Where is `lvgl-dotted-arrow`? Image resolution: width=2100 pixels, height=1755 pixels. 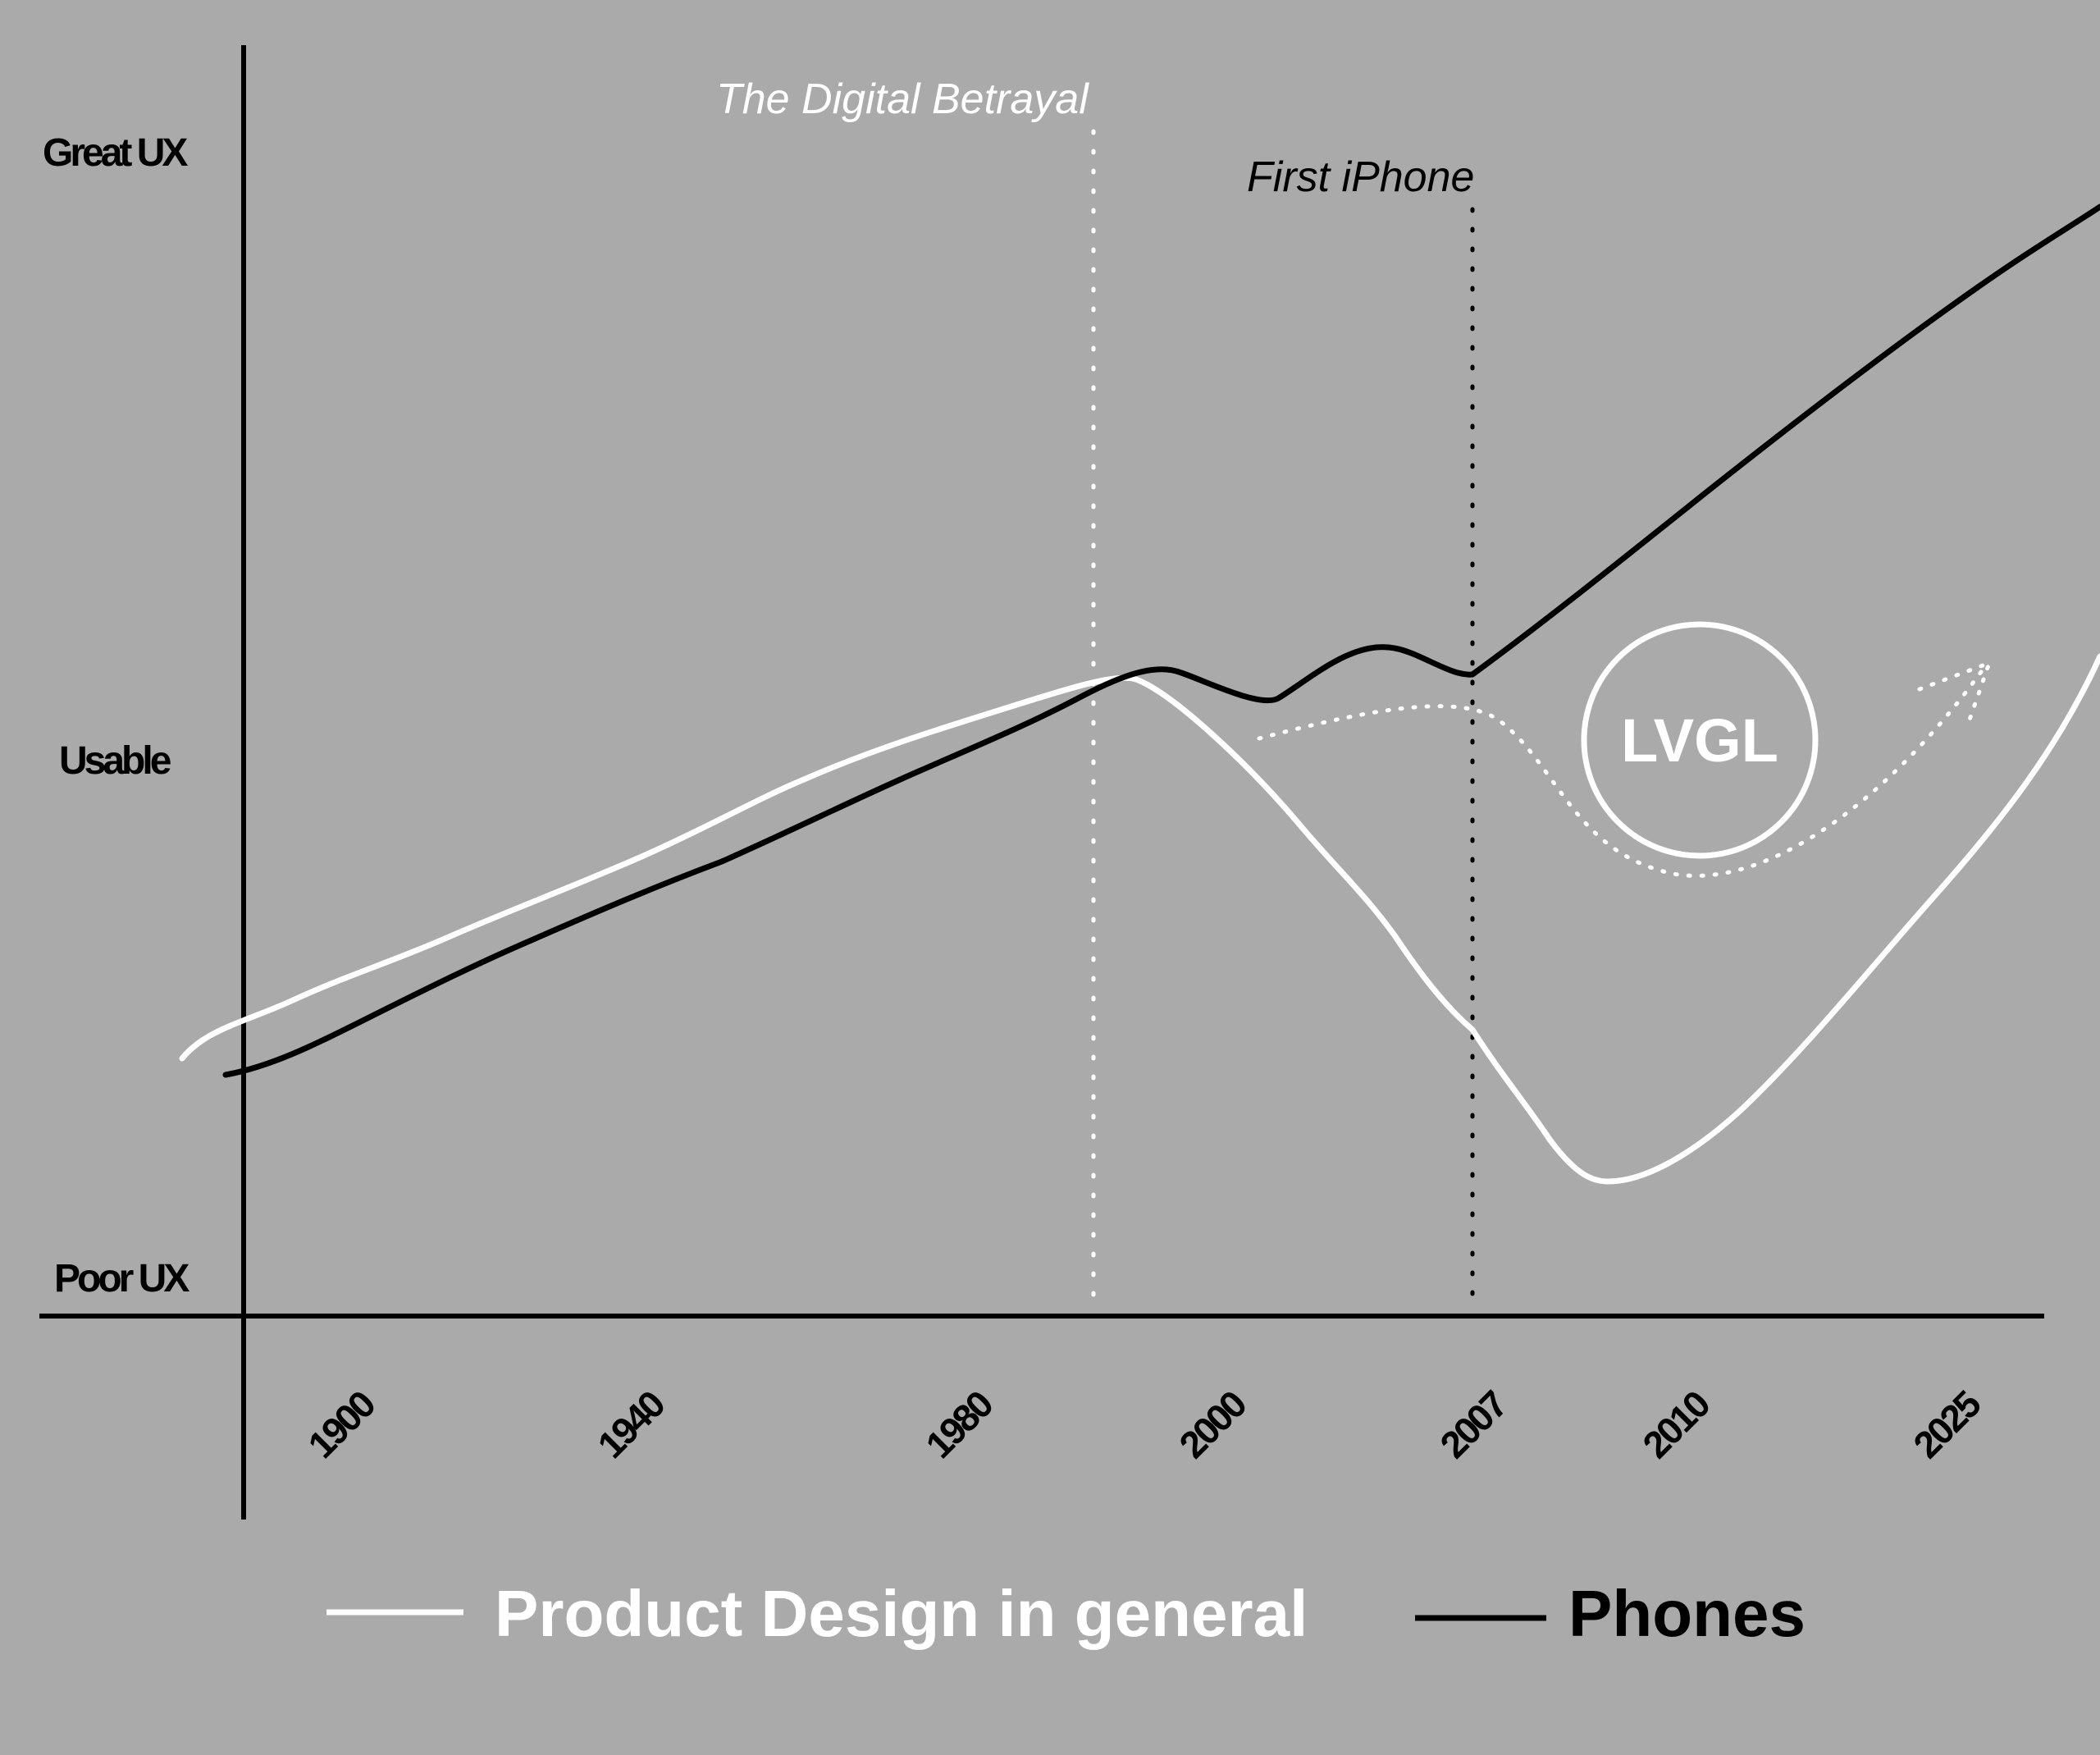 lvgl-dotted-arrow is located at coordinates (1623, 771).